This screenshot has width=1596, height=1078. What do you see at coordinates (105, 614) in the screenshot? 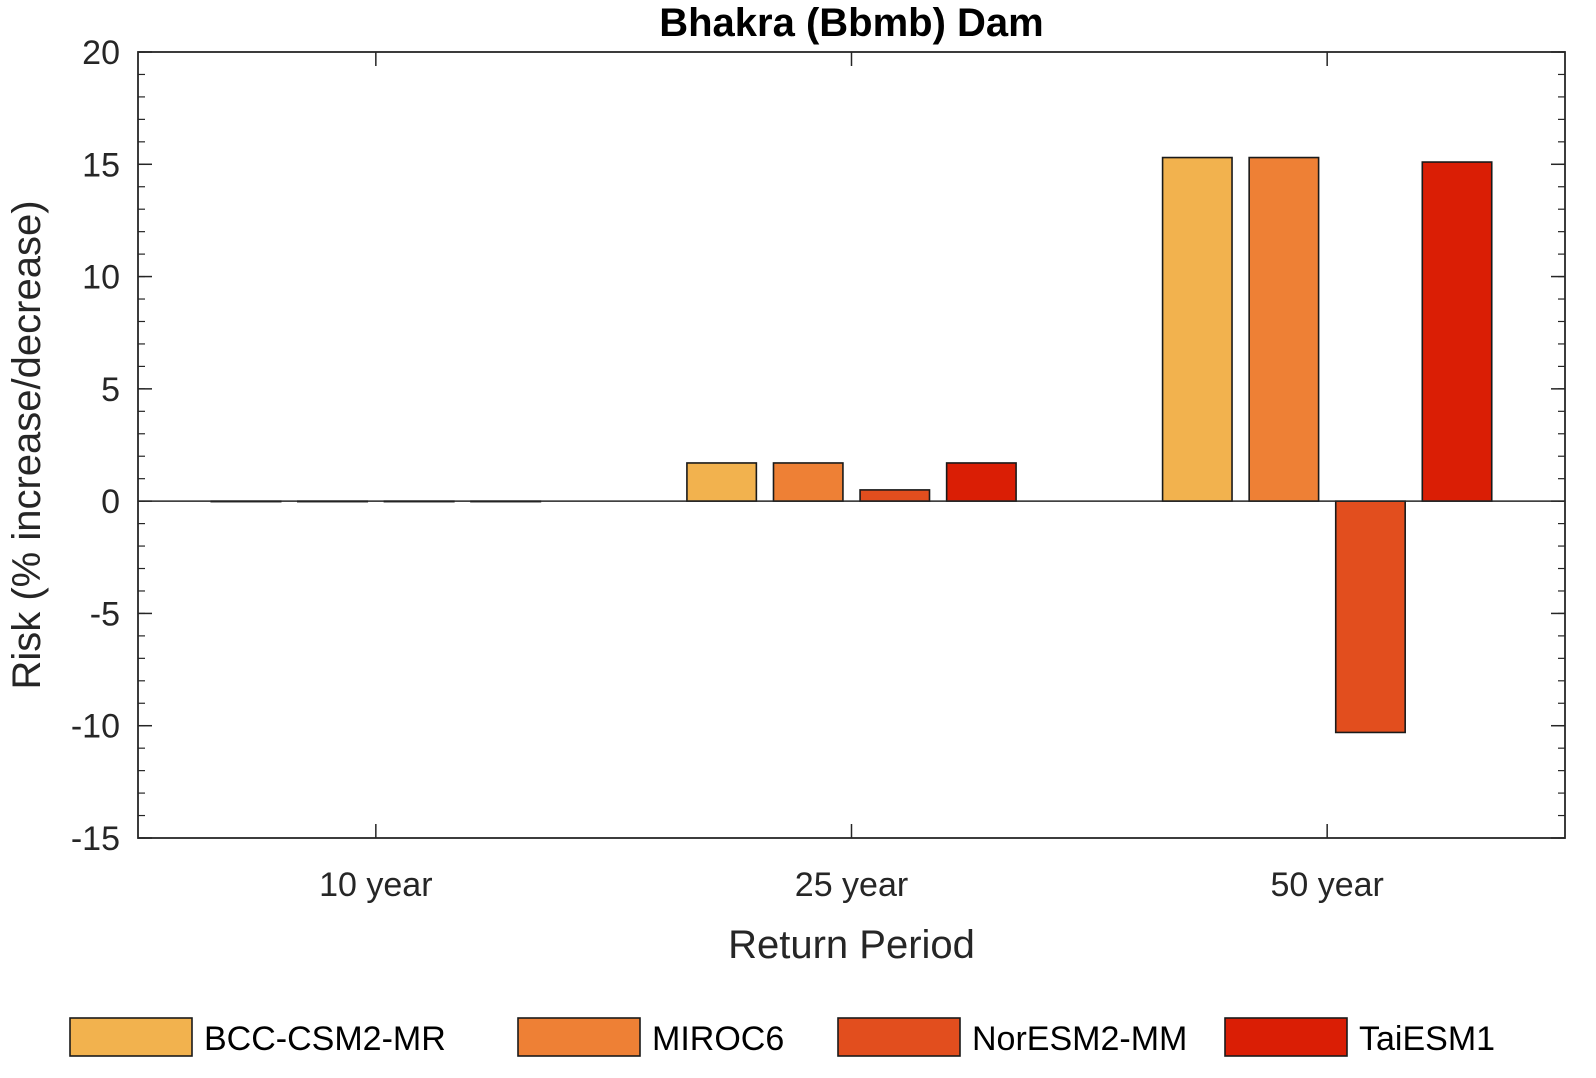
I see `y-tick-label: -5` at bounding box center [105, 614].